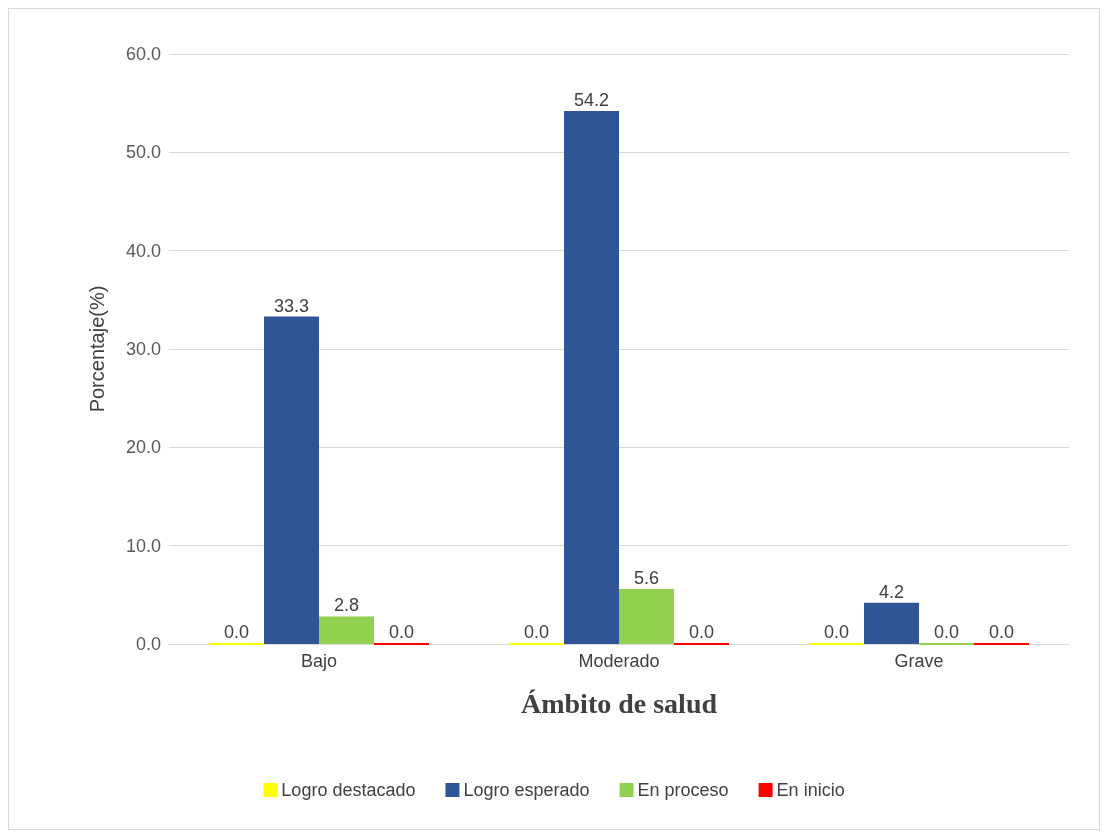  What do you see at coordinates (619, 703) in the screenshot?
I see `x-axis-title: Ámbito de salud` at bounding box center [619, 703].